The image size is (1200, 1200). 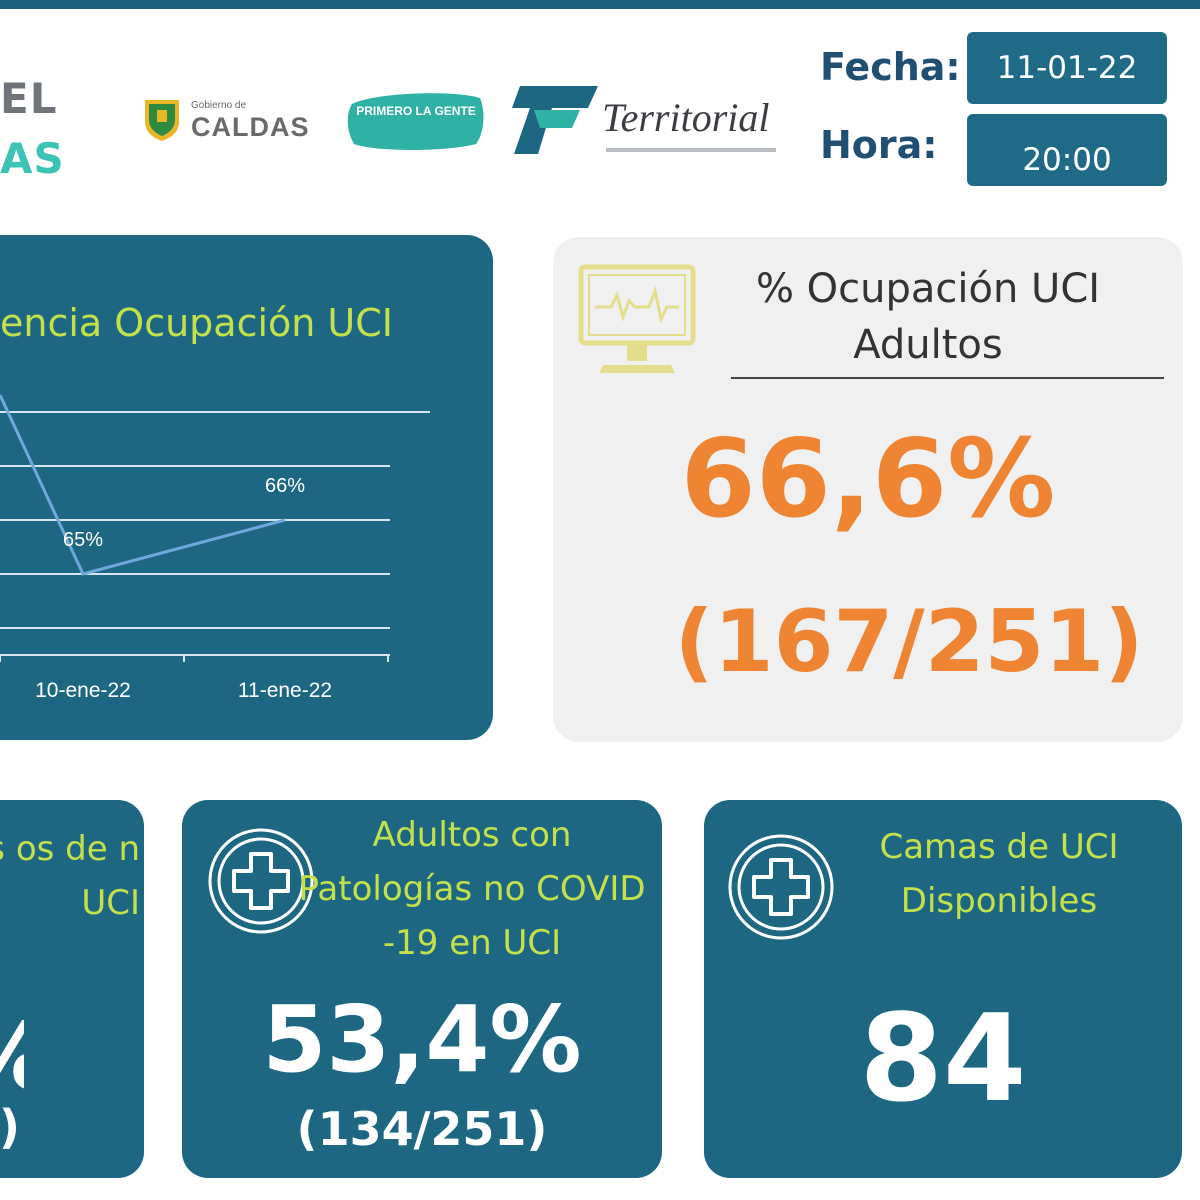 What do you see at coordinates (422, 1129) in the screenshot?
I see `card2-ratio: (134/251)` at bounding box center [422, 1129].